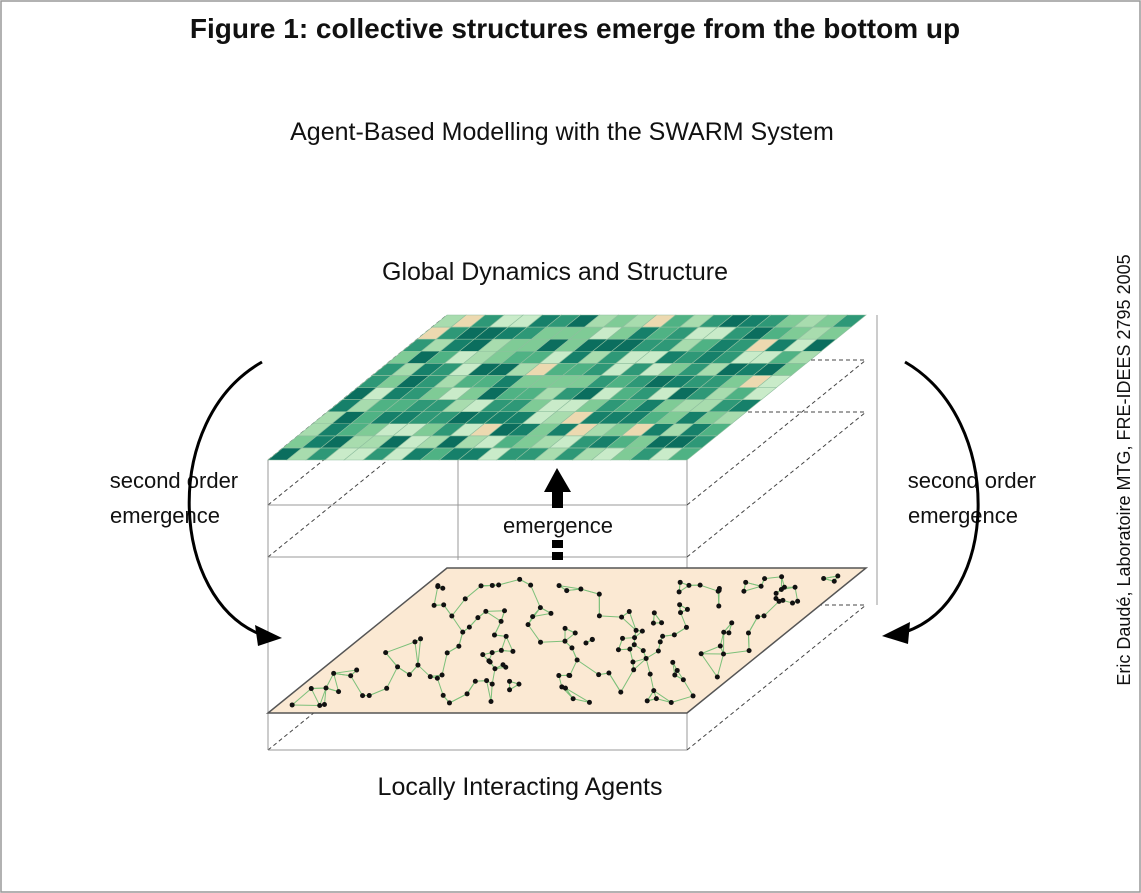 This screenshot has height=893, width=1141. Describe the element at coordinates (557, 498) in the screenshot. I see `emergence-arrow-shaft` at that location.